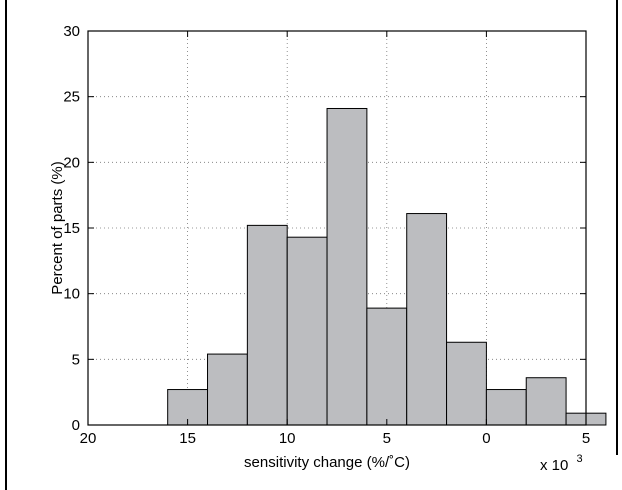 The height and width of the screenshot is (490, 622). What do you see at coordinates (486, 438) in the screenshot?
I see `x-tick-label: 0` at bounding box center [486, 438].